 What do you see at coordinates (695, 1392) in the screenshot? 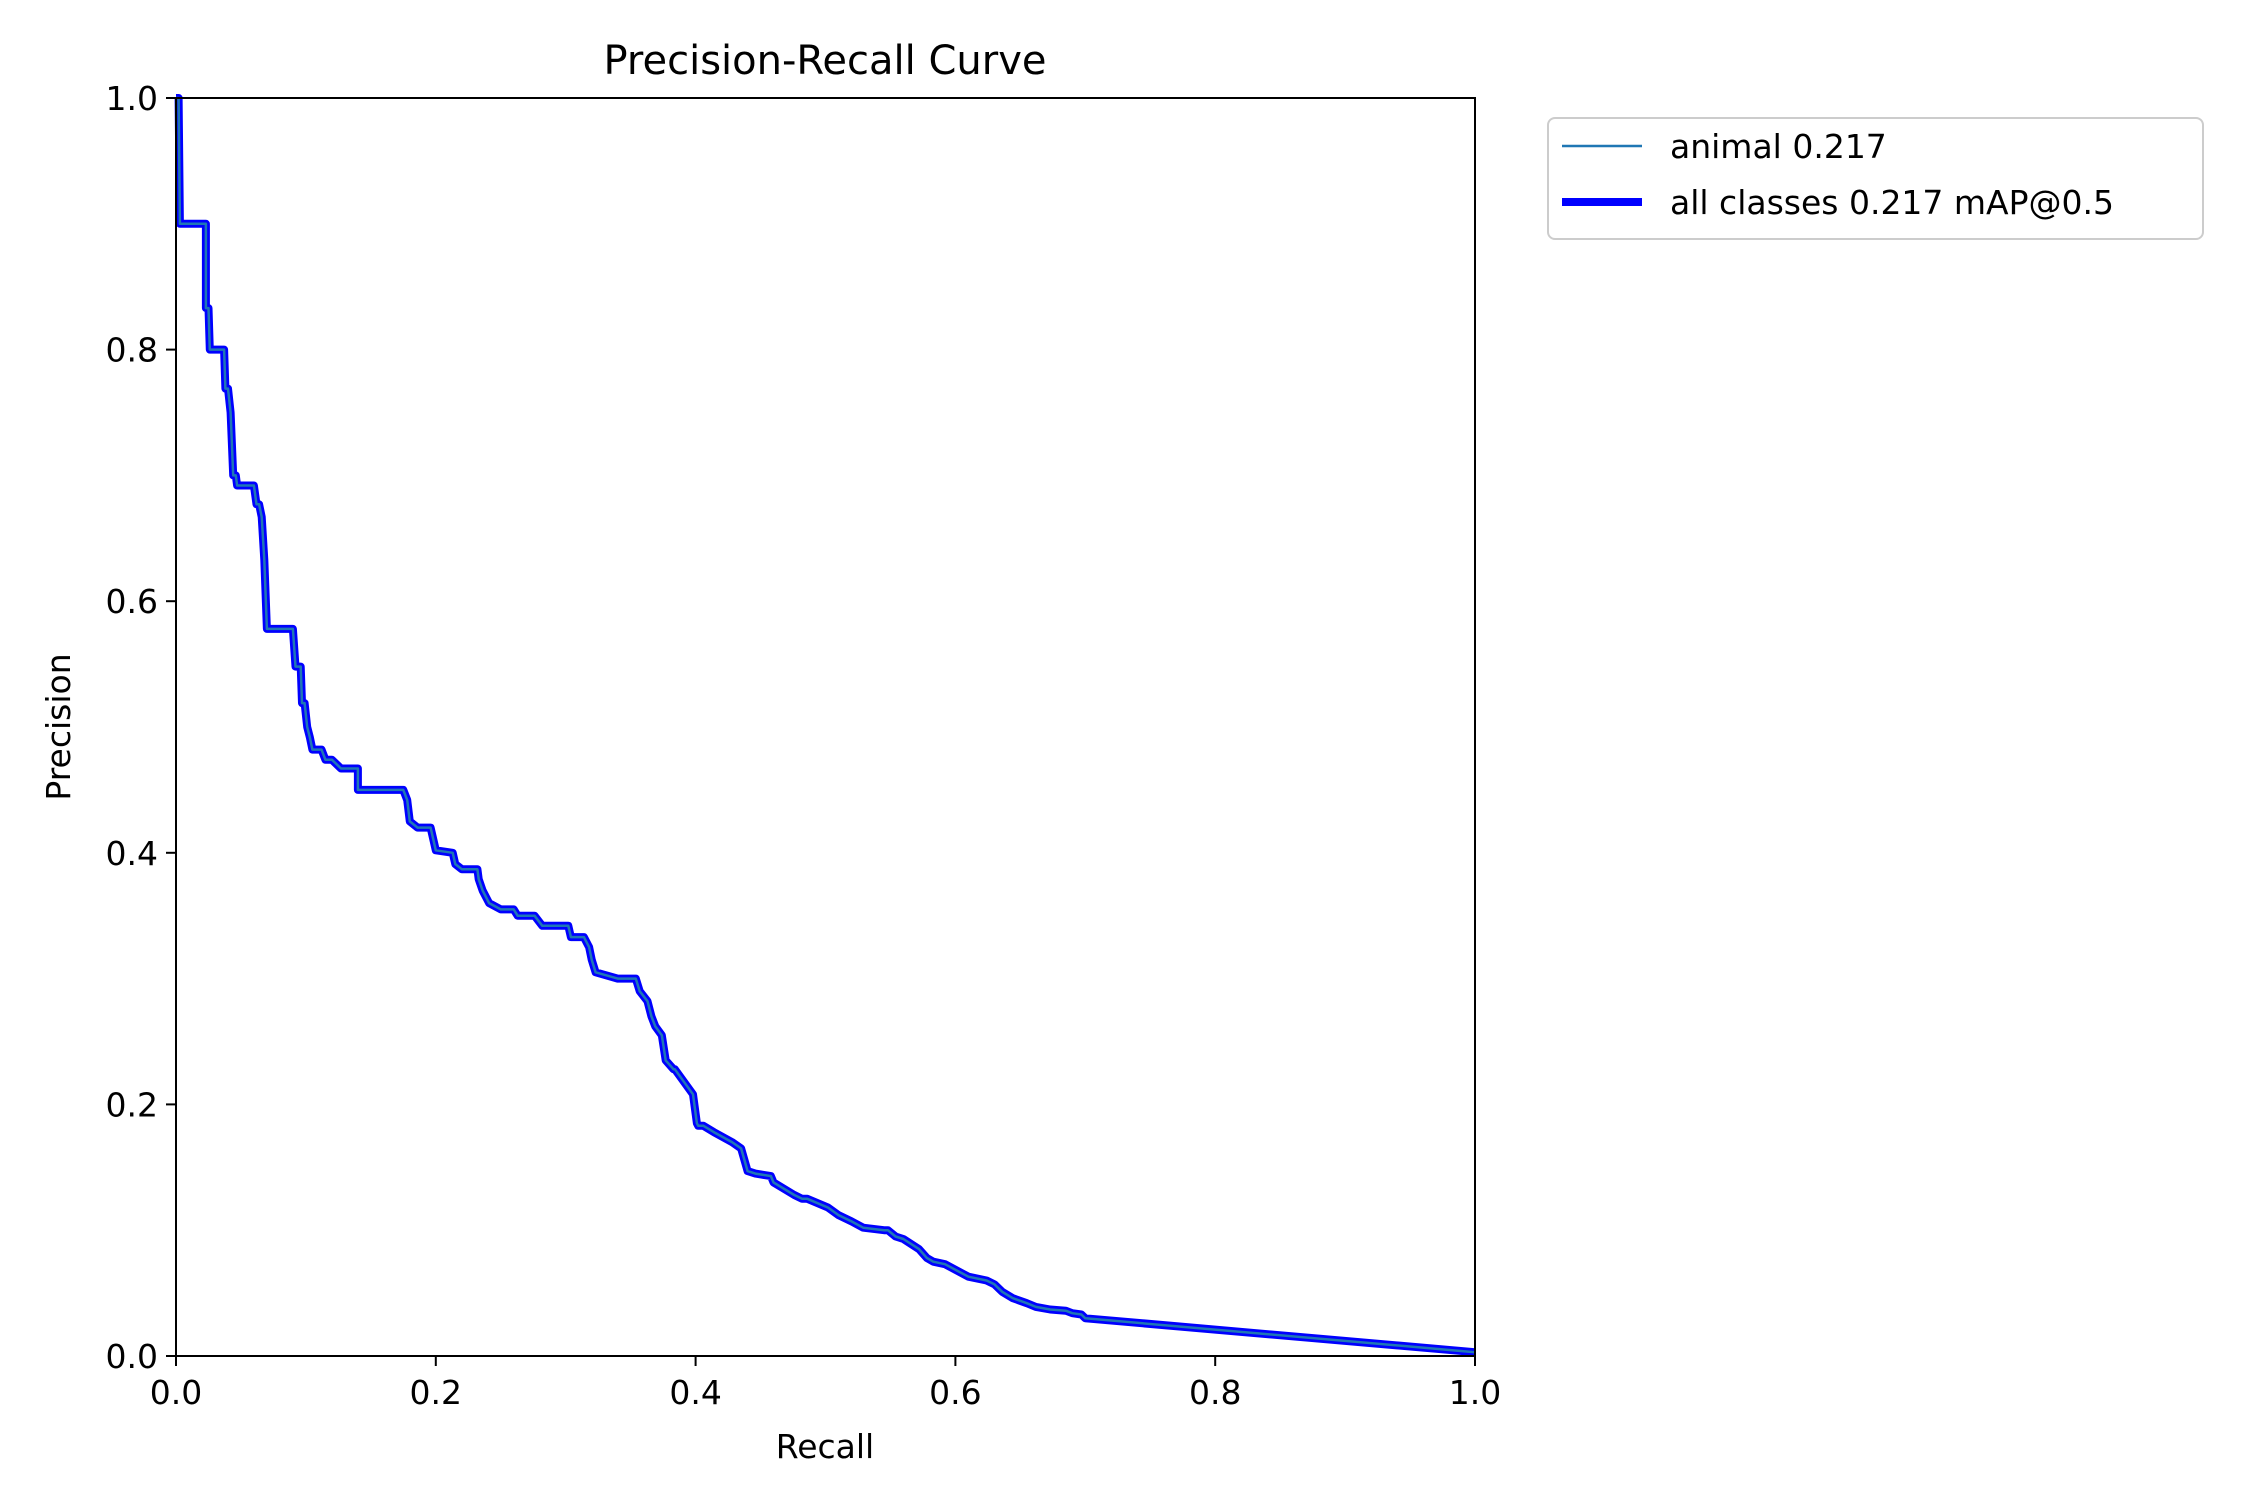
I see `x-tick-label: 0.4` at bounding box center [695, 1392].